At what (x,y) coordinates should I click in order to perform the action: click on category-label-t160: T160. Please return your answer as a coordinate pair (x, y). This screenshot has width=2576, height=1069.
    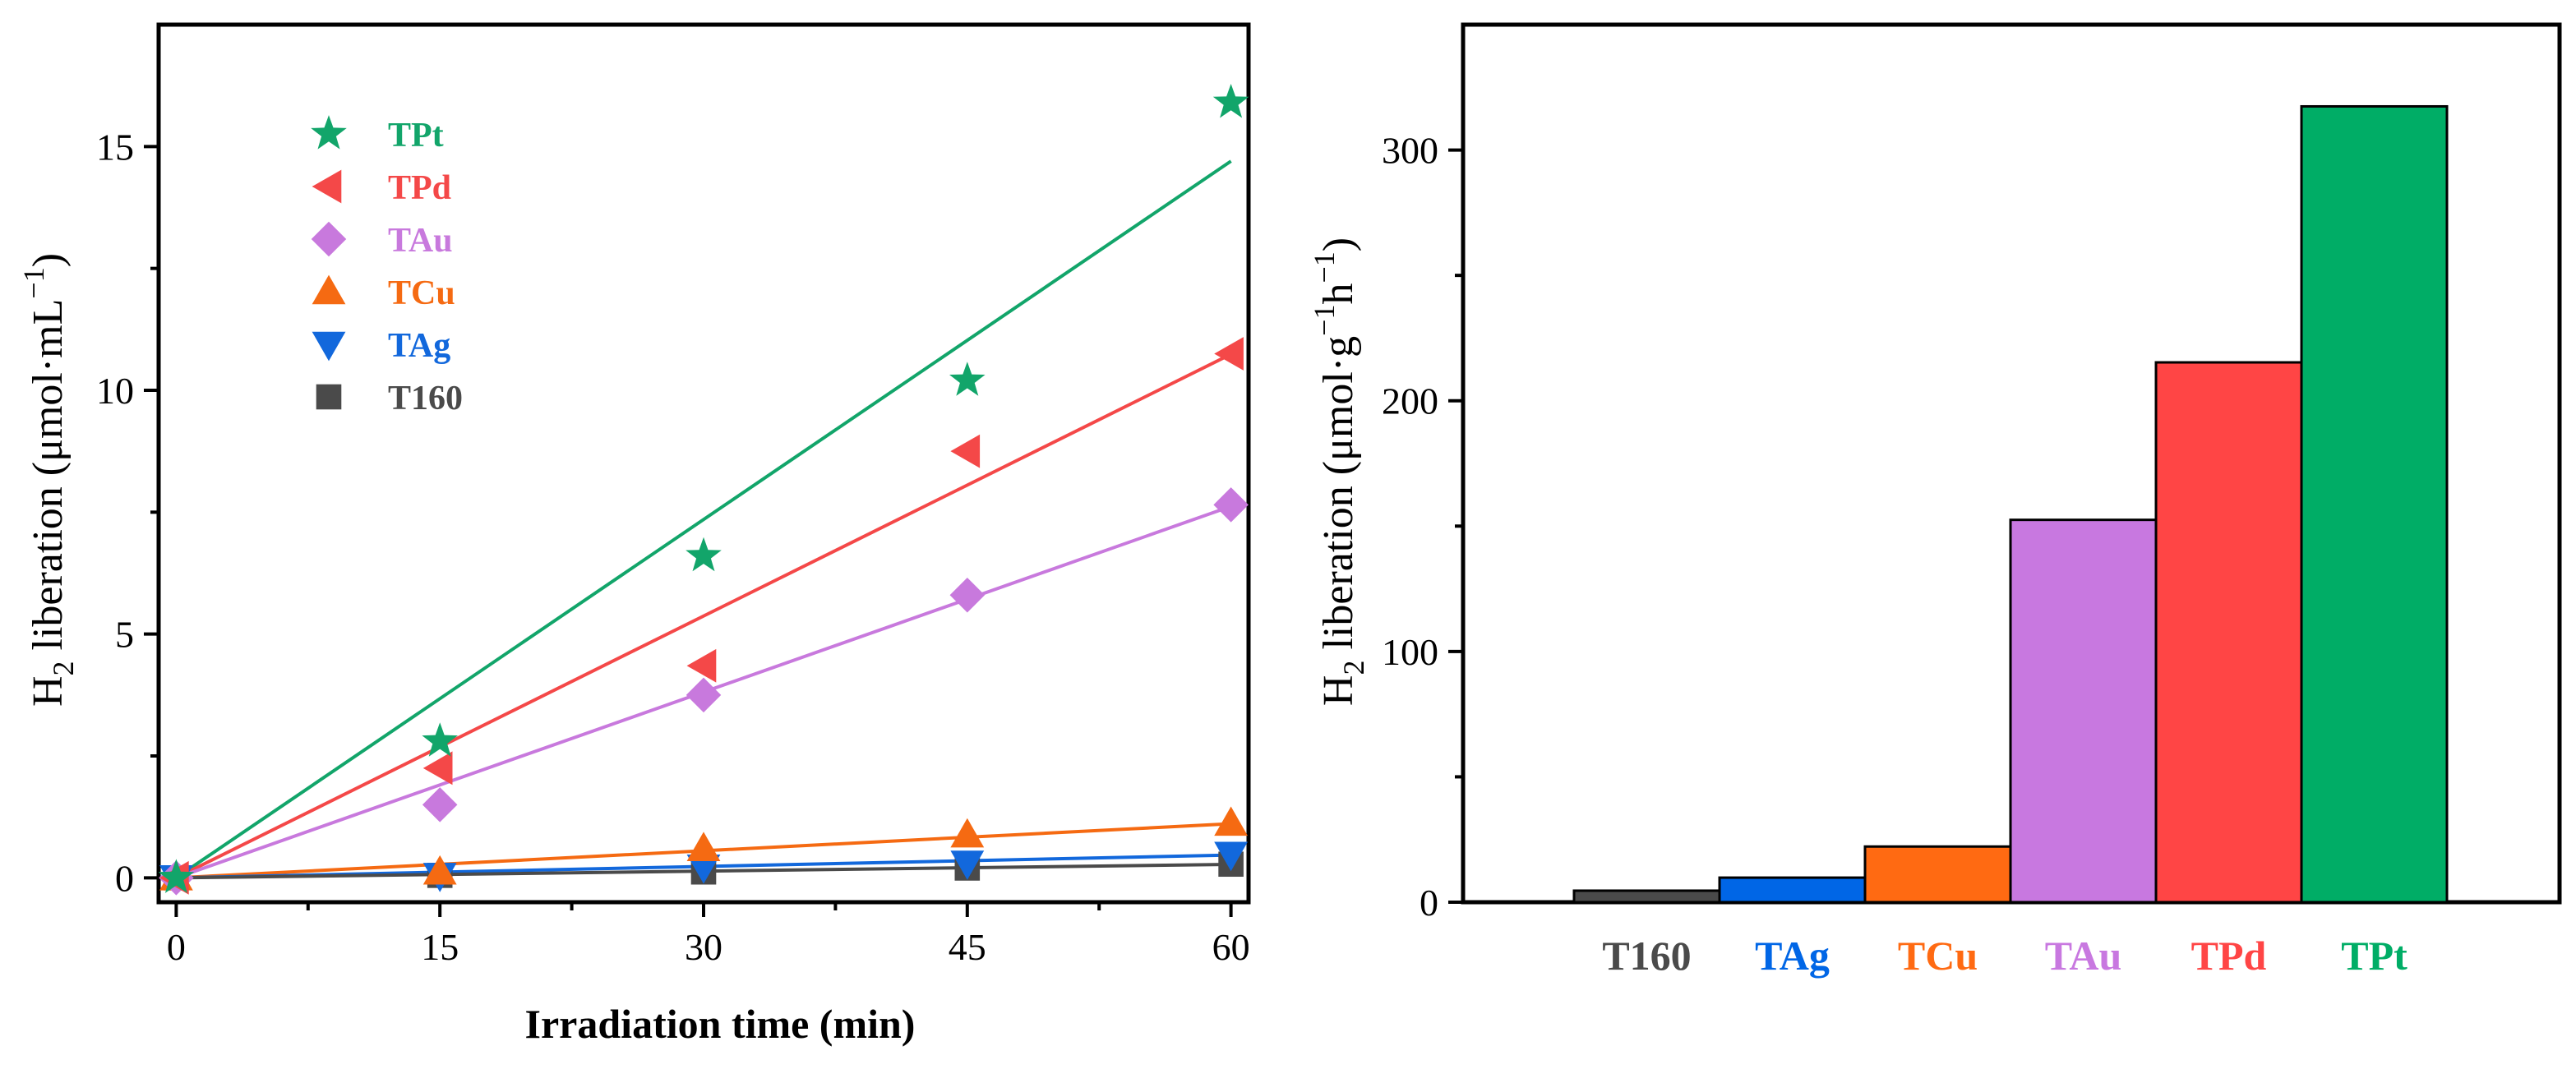
    Looking at the image, I should click on (1647, 956).